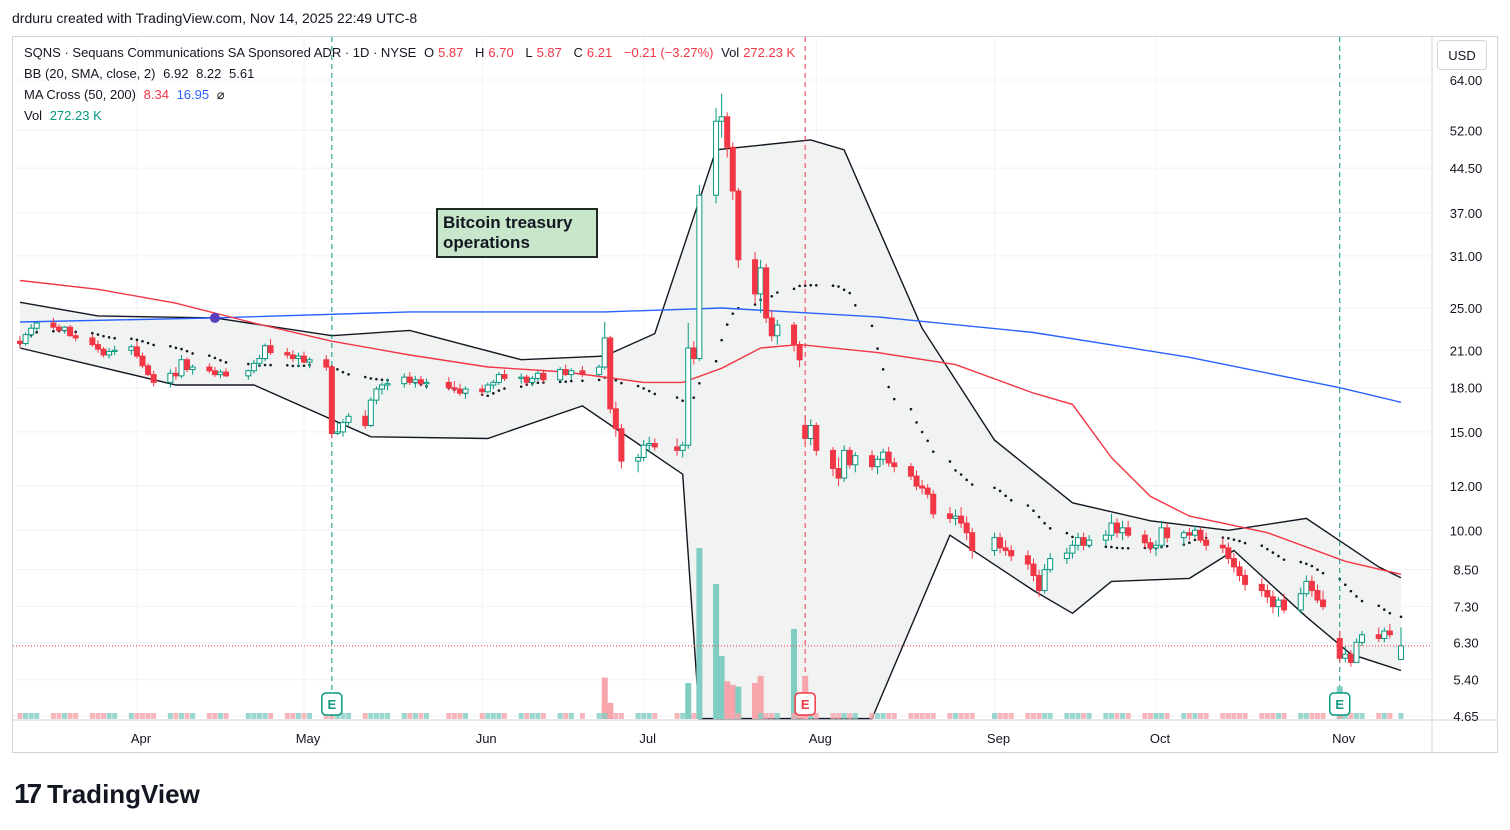 The height and width of the screenshot is (830, 1510). I want to click on x-tick-label: Aug, so click(820, 738).